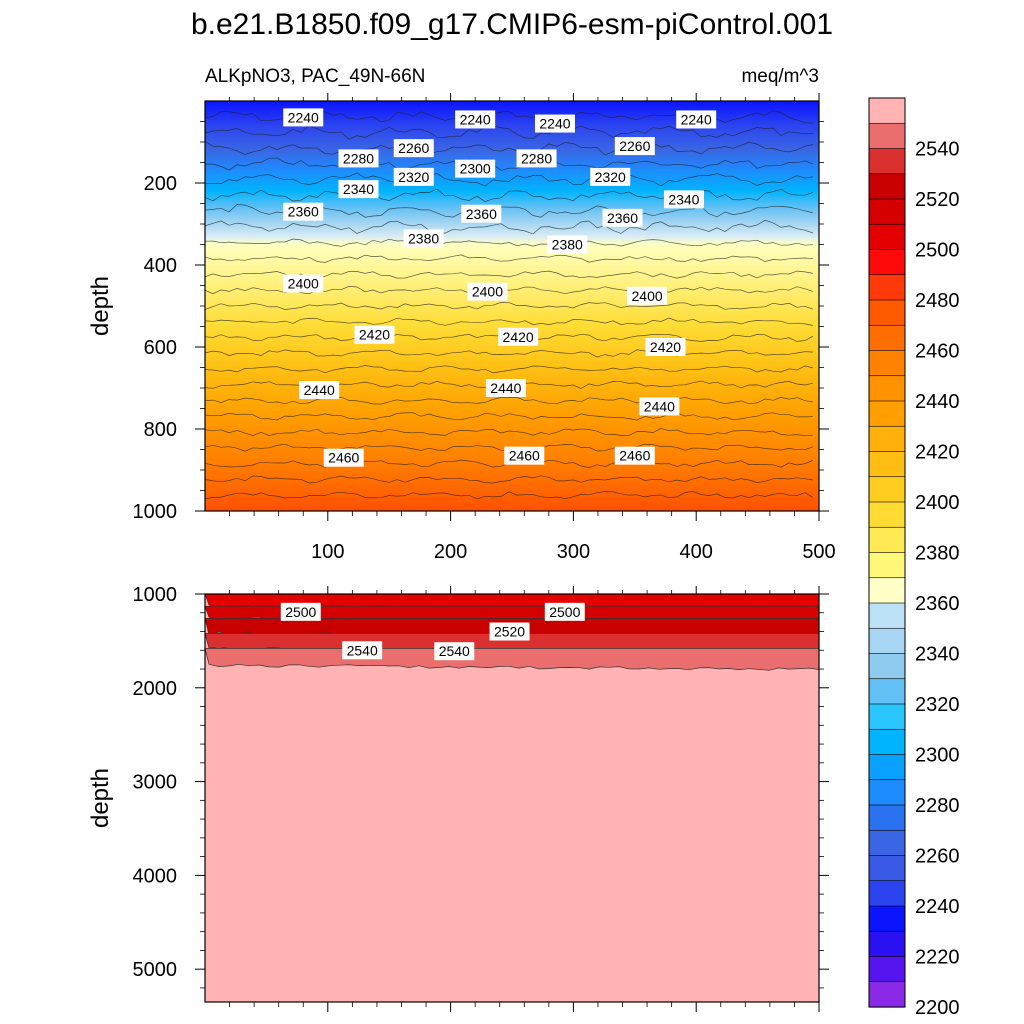 The width and height of the screenshot is (1024, 1024). I want to click on contour-label: 2260, so click(413, 148).